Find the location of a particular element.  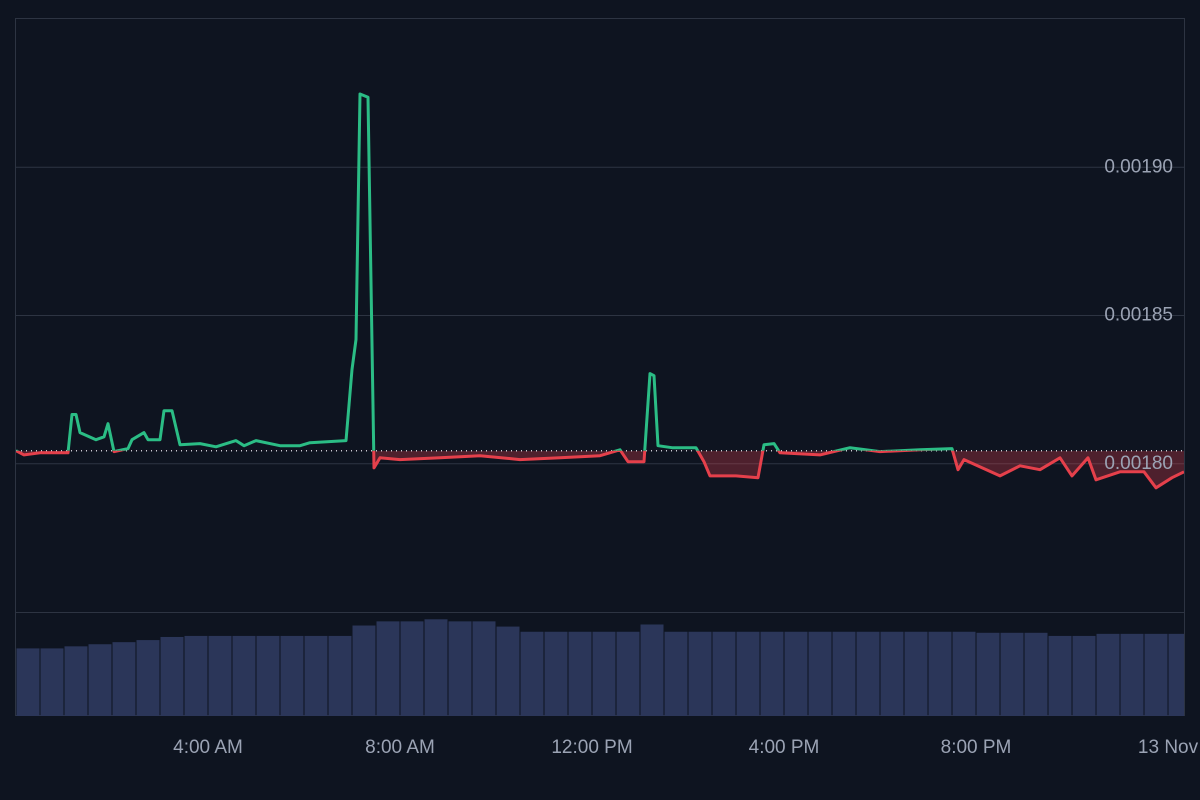

y-tick-label: 0.00185 is located at coordinates (1138, 315).